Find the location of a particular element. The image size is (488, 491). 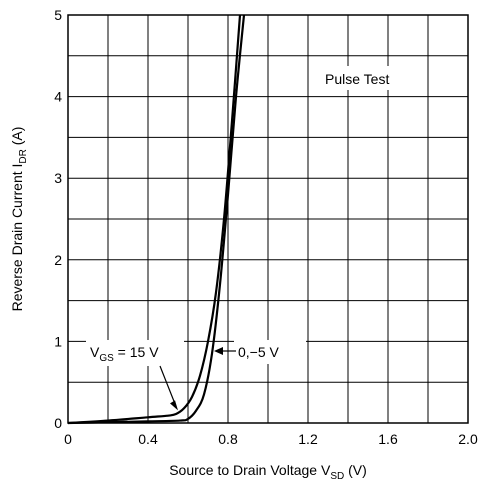

series-label-0-minus5-main: 0,−5 V is located at coordinates (259, 352).